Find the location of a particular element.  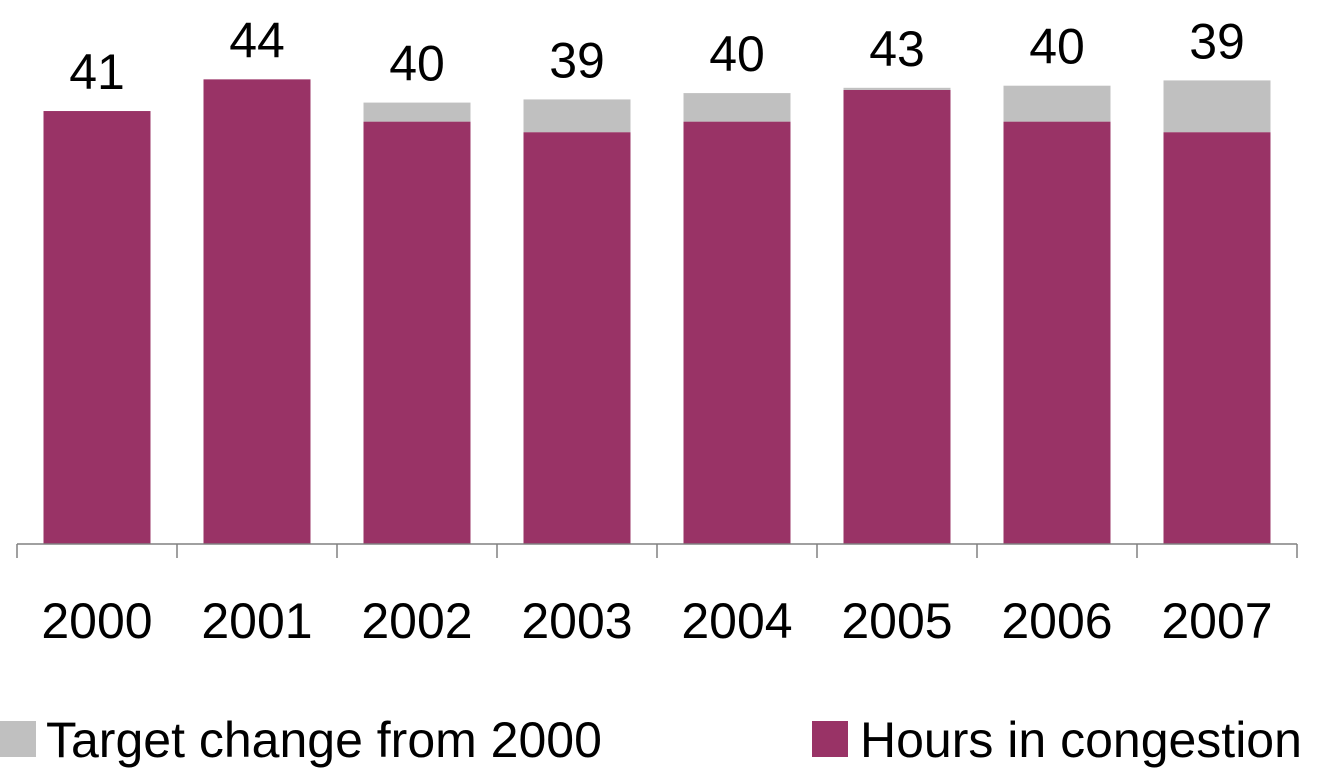

legend-item: Hours in congestion is located at coordinates (1057, 740).